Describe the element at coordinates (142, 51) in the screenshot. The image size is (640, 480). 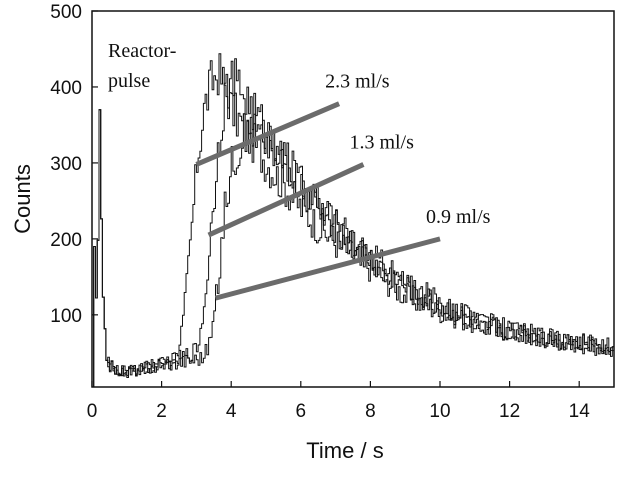
I see `reactor-pulse-annotation-line1: Reactor-` at that location.